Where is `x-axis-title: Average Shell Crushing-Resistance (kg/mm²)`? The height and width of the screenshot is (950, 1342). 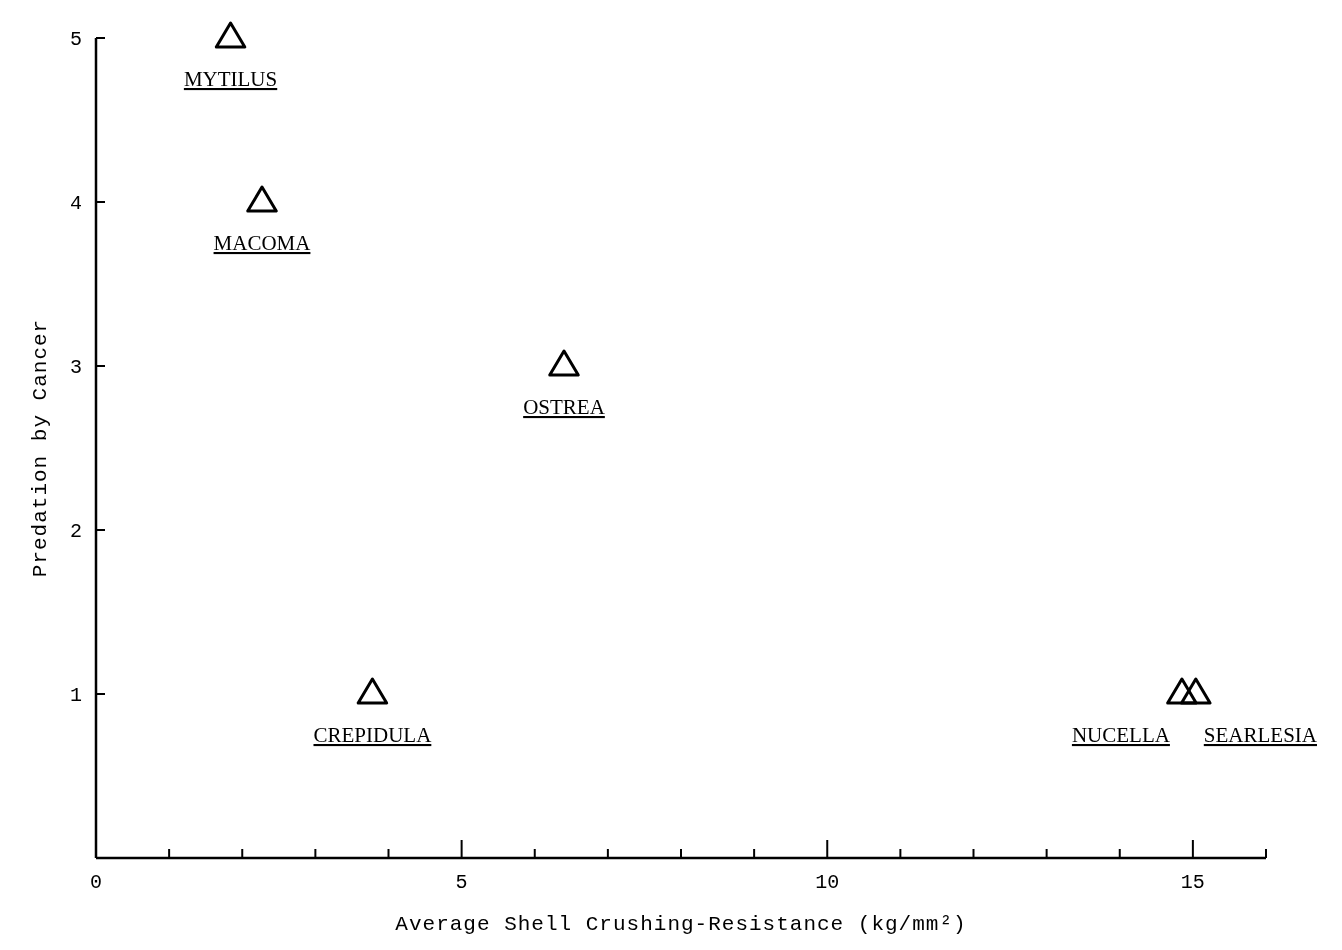
x-axis-title: Average Shell Crushing-Resistance (kg/mm²) is located at coordinates (681, 924).